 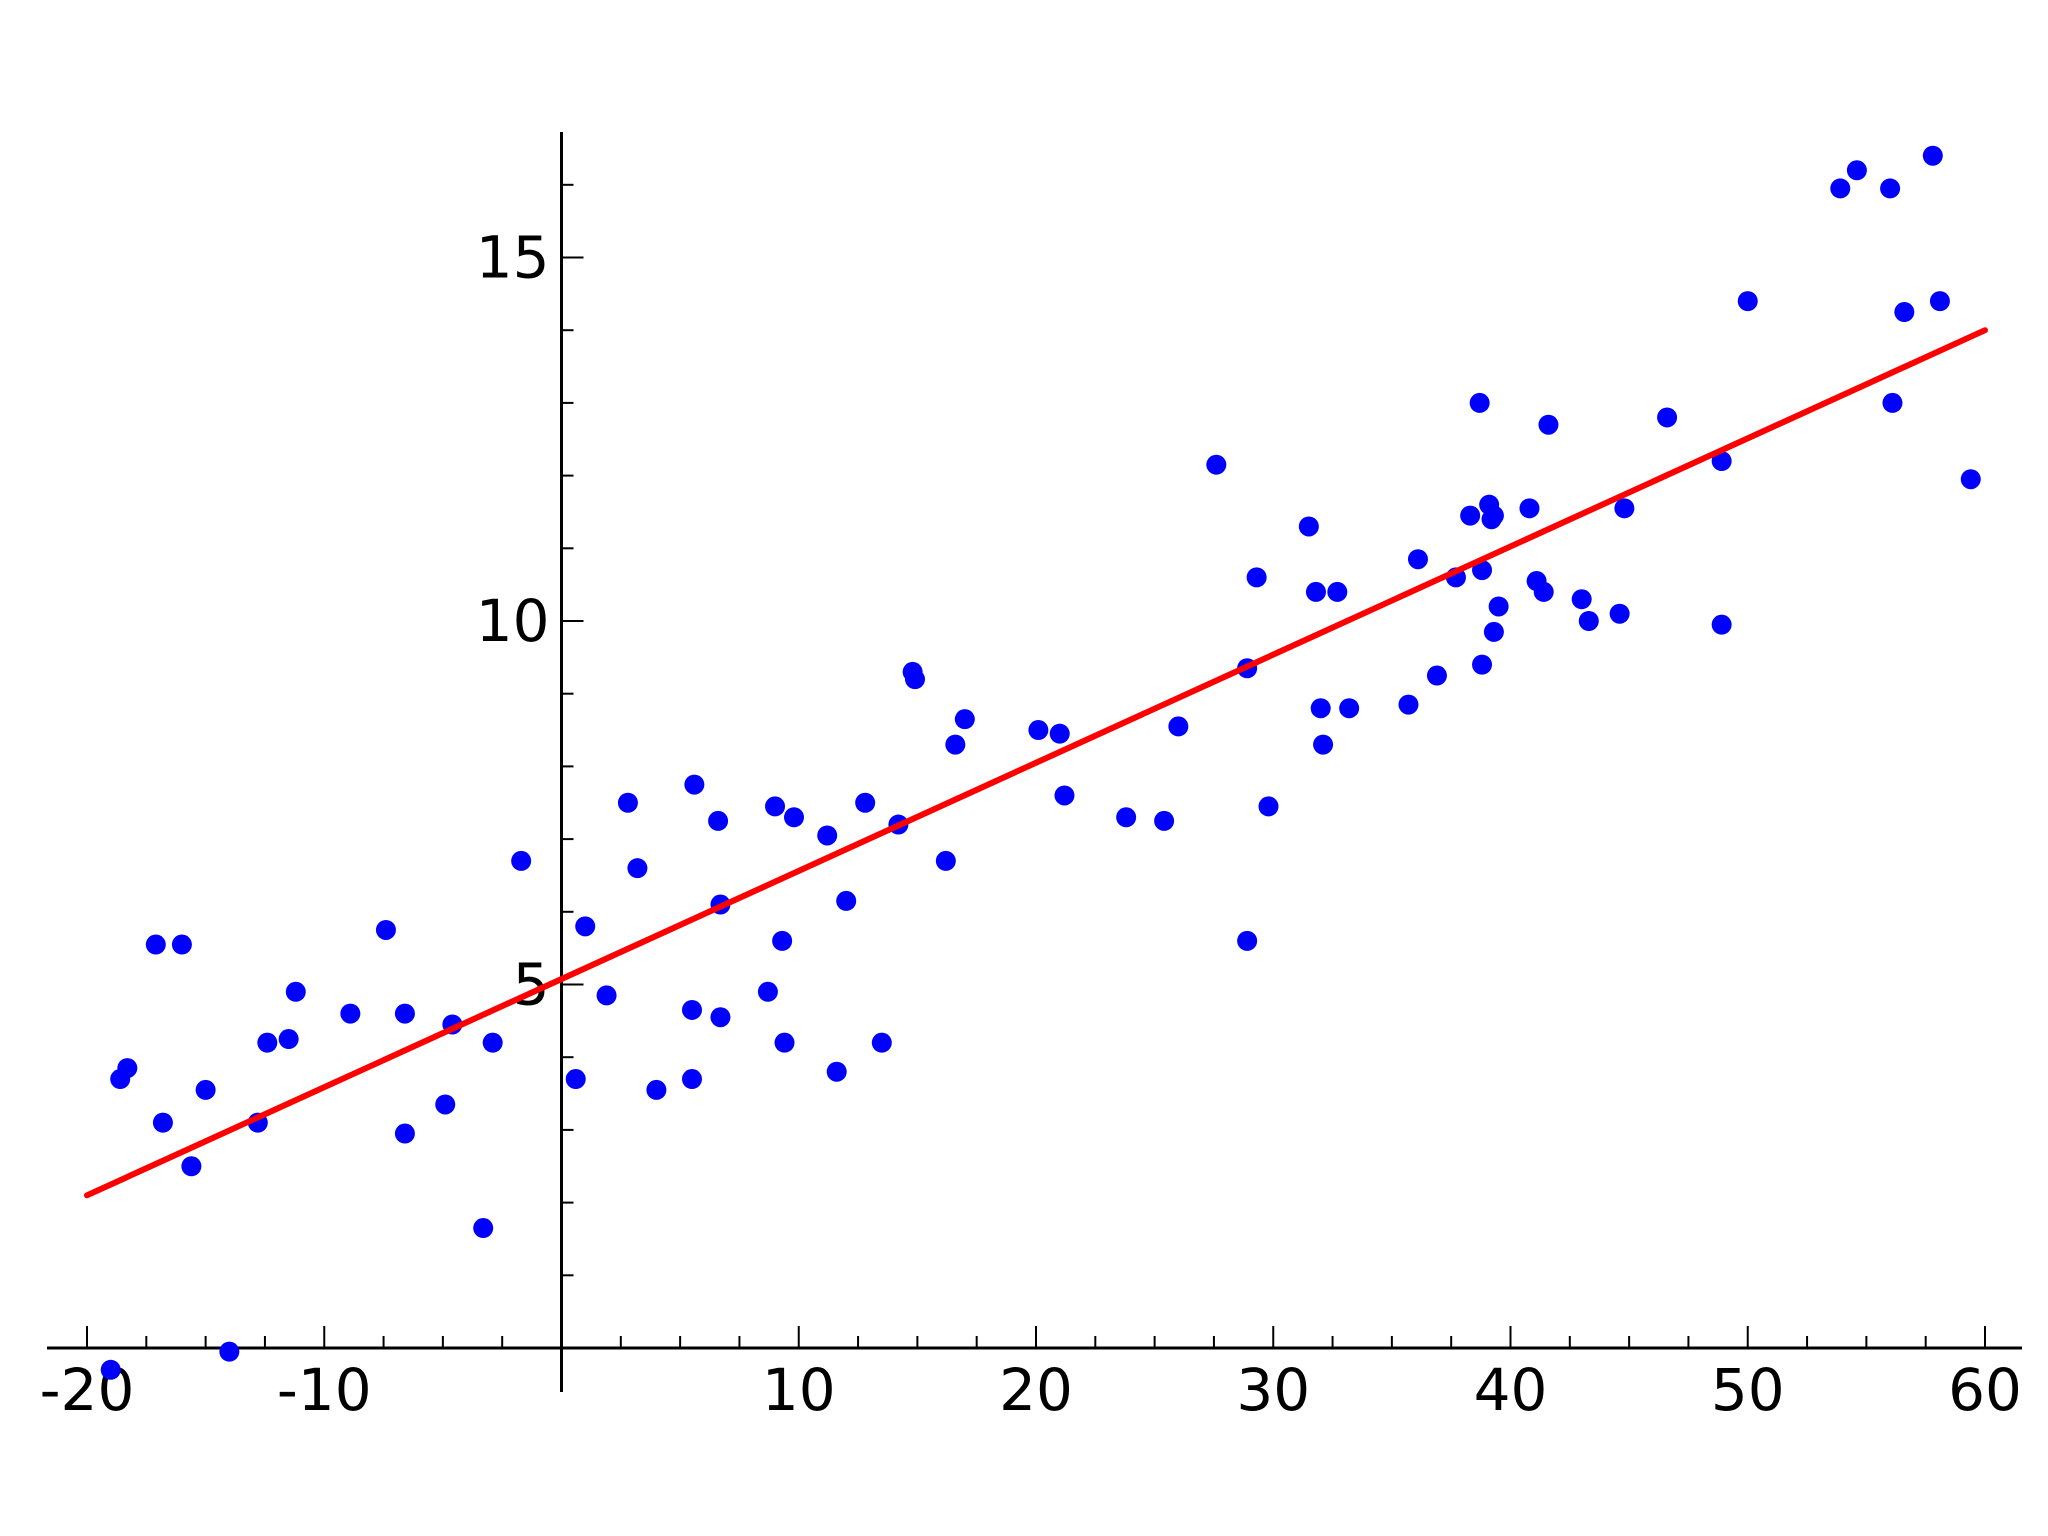 I want to click on x-tick-label: 40, so click(x=1511, y=1390).